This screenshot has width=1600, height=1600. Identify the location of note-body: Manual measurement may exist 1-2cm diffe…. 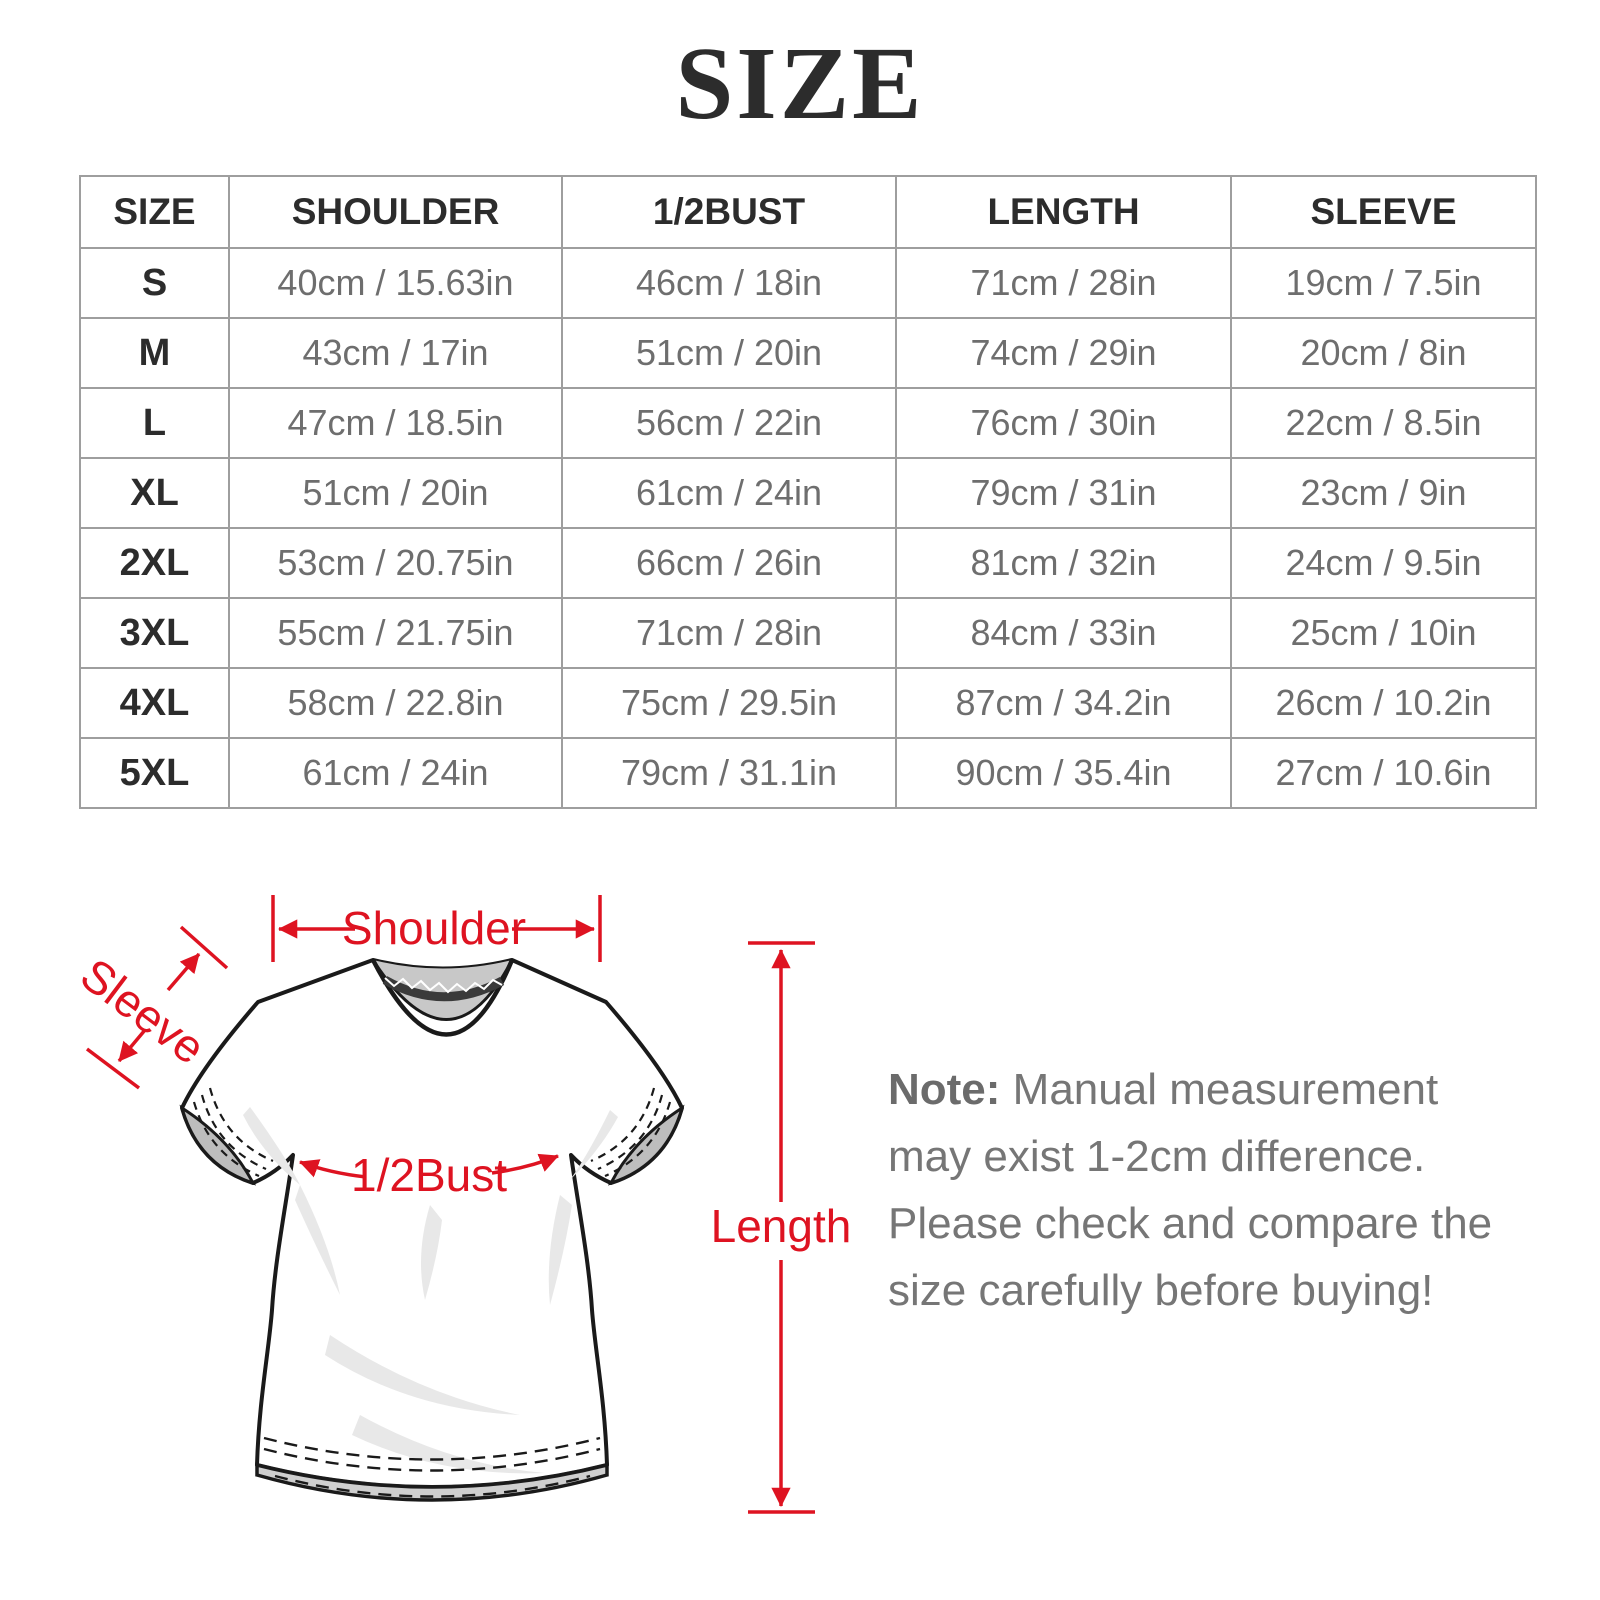
(1190, 1190).